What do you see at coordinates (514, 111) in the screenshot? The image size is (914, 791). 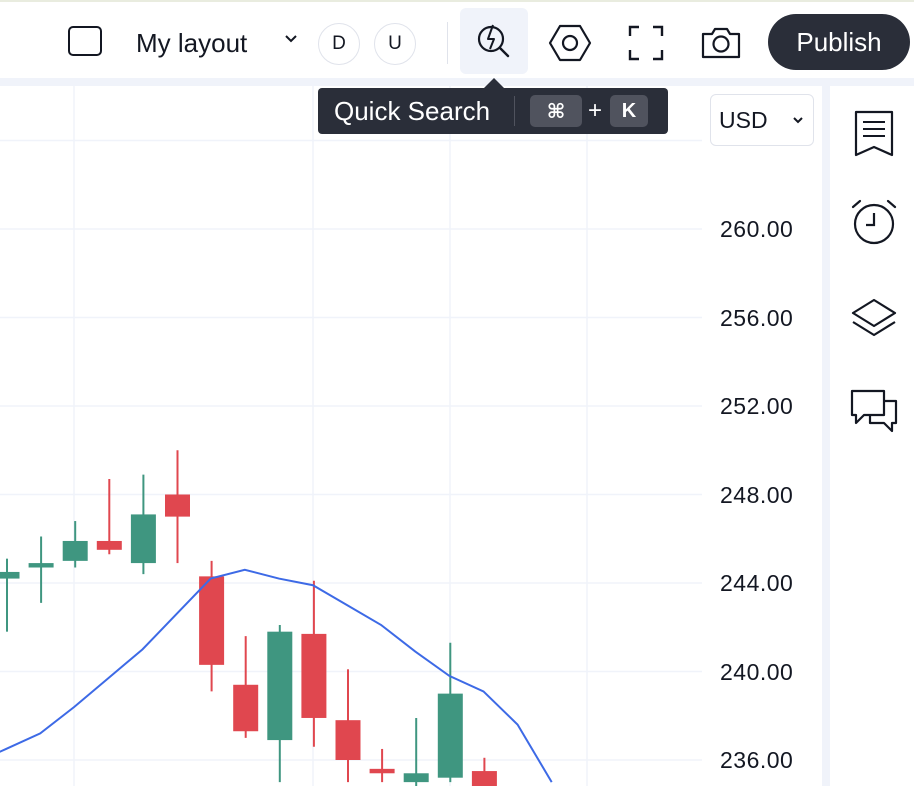 I see `tooltip-divider` at bounding box center [514, 111].